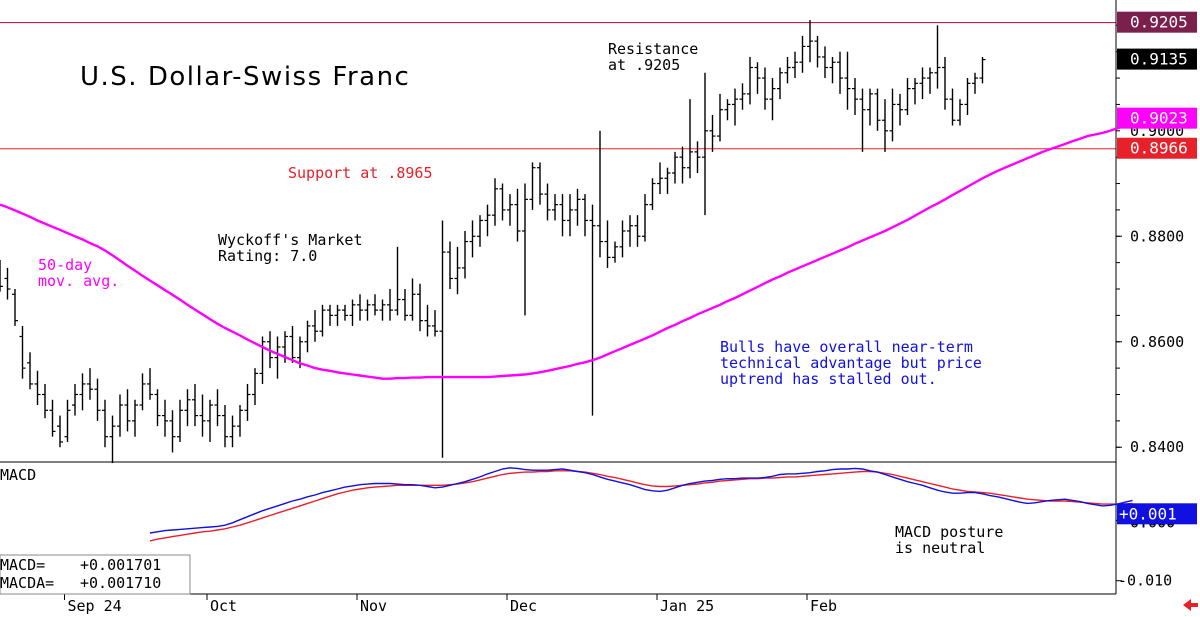 The image size is (1200, 617). I want to click on macda-readout-label: MACDA=, so click(27, 583).